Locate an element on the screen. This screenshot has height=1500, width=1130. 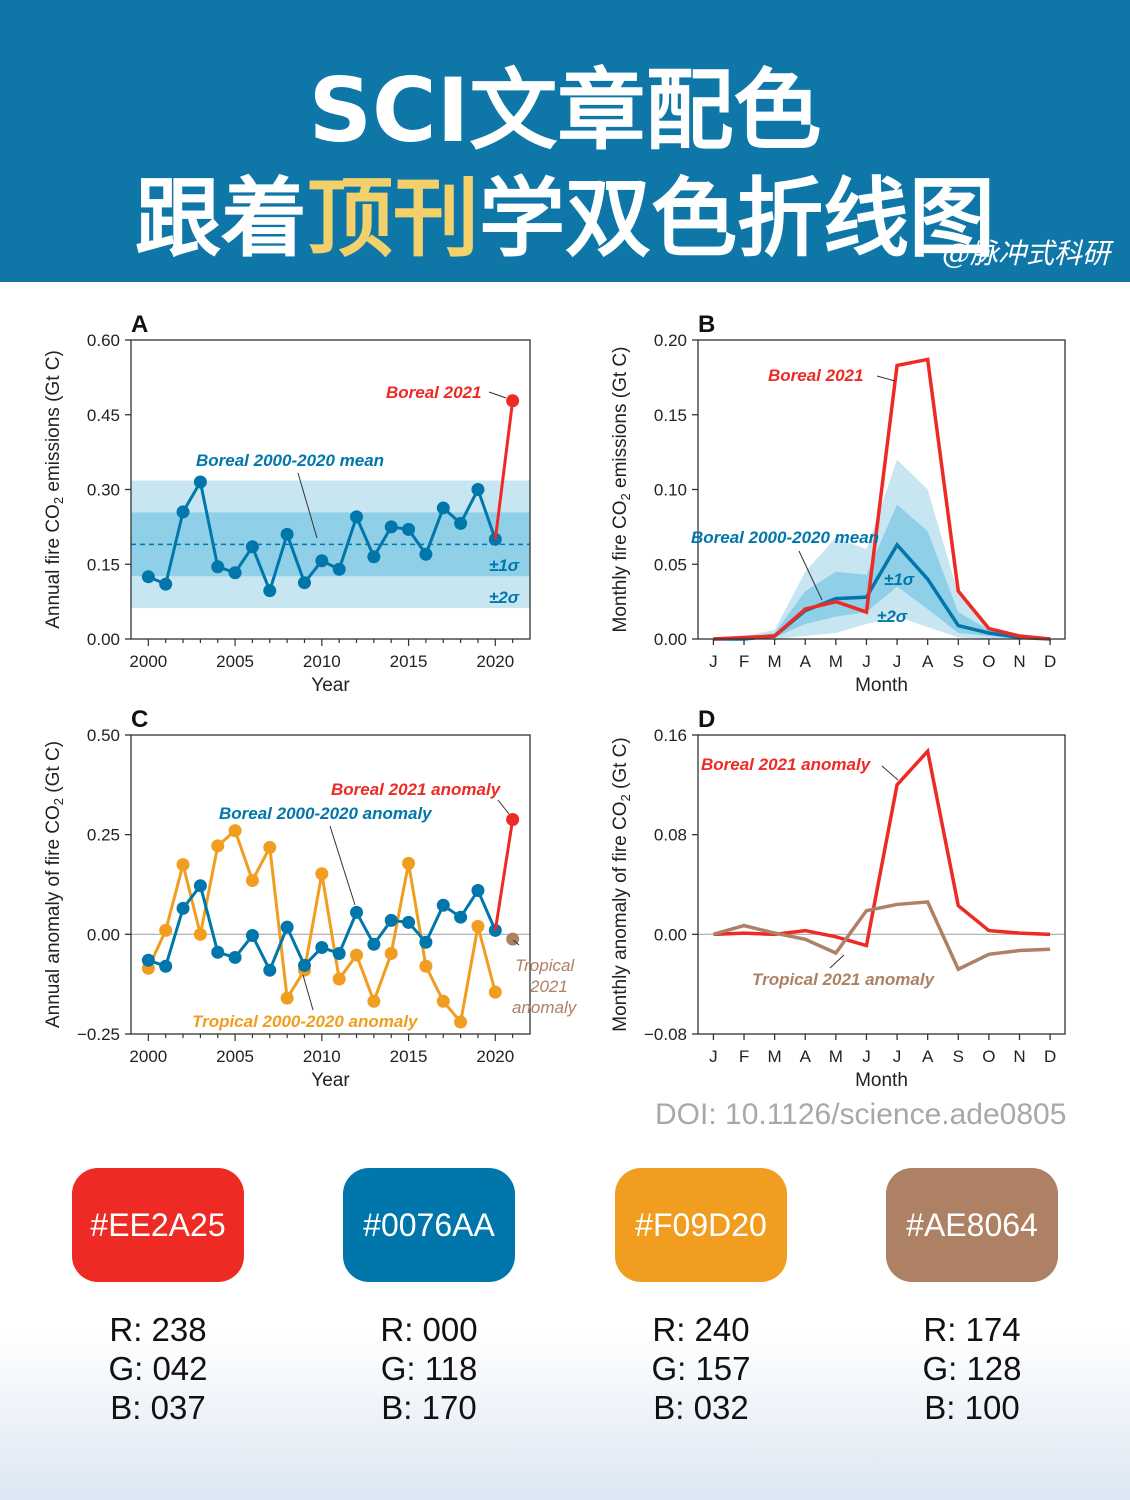
author-handle: @脉冲式科研 is located at coordinates (1025, 253).